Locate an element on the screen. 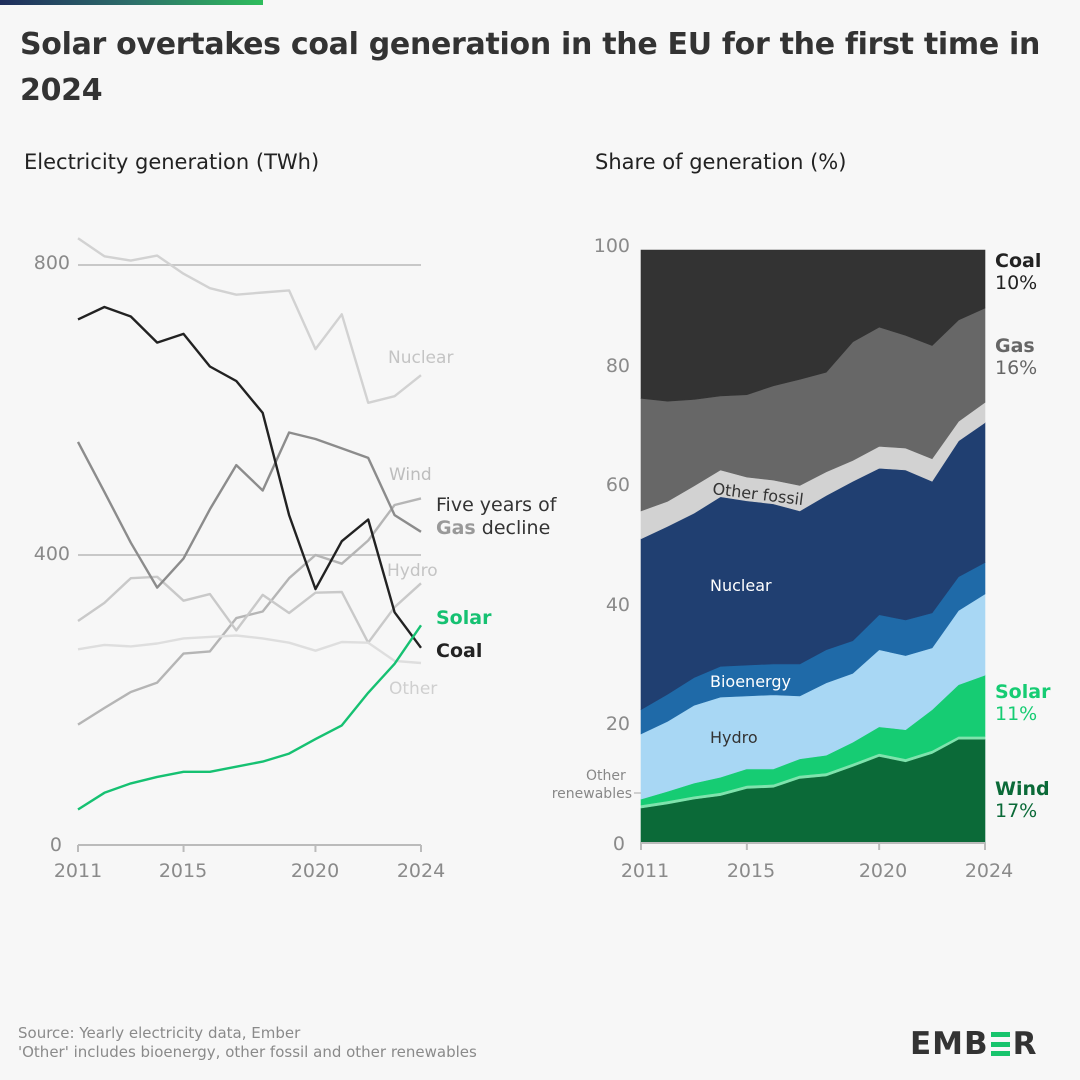 The image size is (1080, 1080). logo-text-right: R is located at coordinates (1025, 1044).